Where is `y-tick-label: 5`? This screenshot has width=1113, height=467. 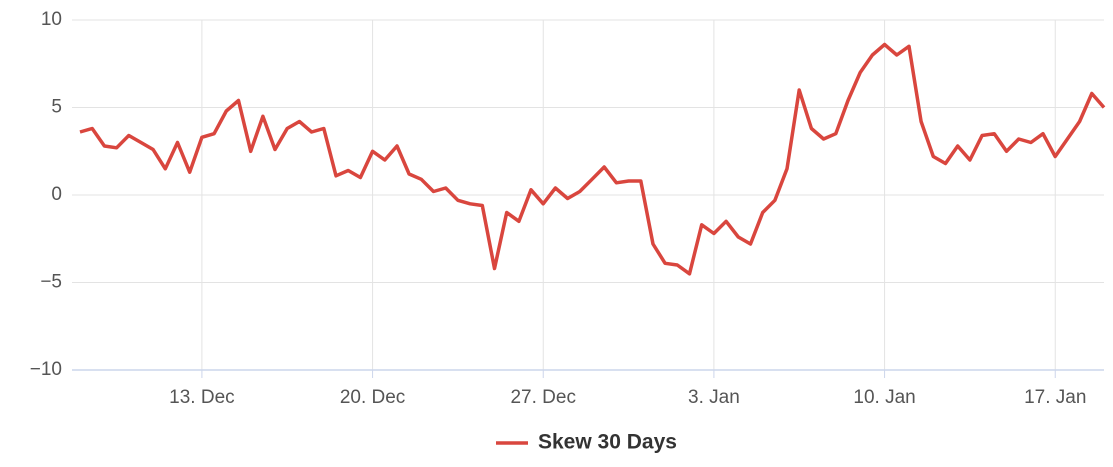
y-tick-label: 5 is located at coordinates (56, 107).